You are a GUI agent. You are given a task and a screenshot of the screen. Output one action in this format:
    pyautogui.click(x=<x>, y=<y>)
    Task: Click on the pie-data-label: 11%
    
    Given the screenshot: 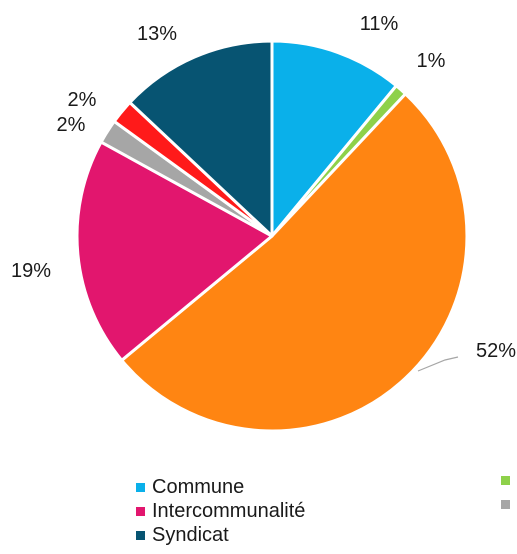 What is the action you would take?
    pyautogui.click(x=379, y=24)
    